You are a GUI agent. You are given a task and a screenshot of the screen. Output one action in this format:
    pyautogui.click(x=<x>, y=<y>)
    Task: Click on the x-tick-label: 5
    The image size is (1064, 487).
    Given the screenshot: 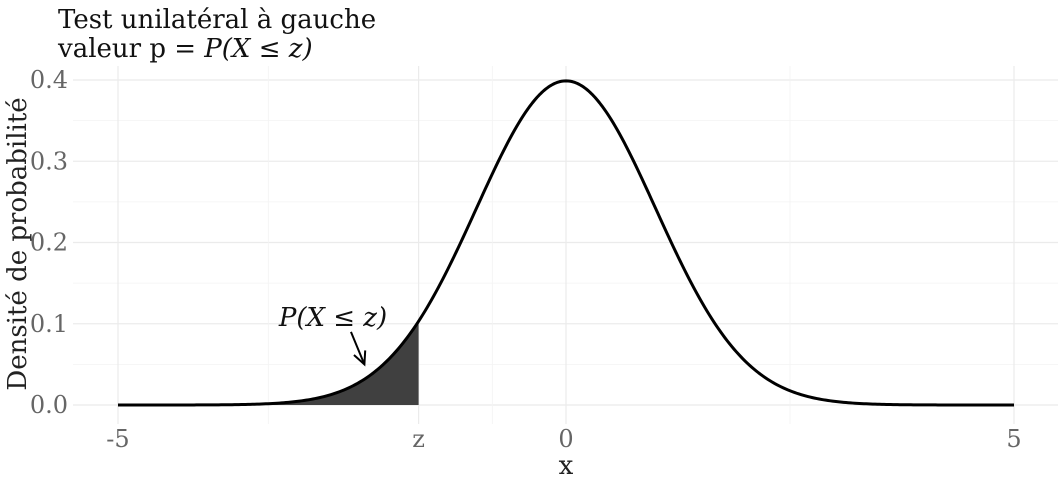 What is the action you would take?
    pyautogui.click(x=1013, y=439)
    